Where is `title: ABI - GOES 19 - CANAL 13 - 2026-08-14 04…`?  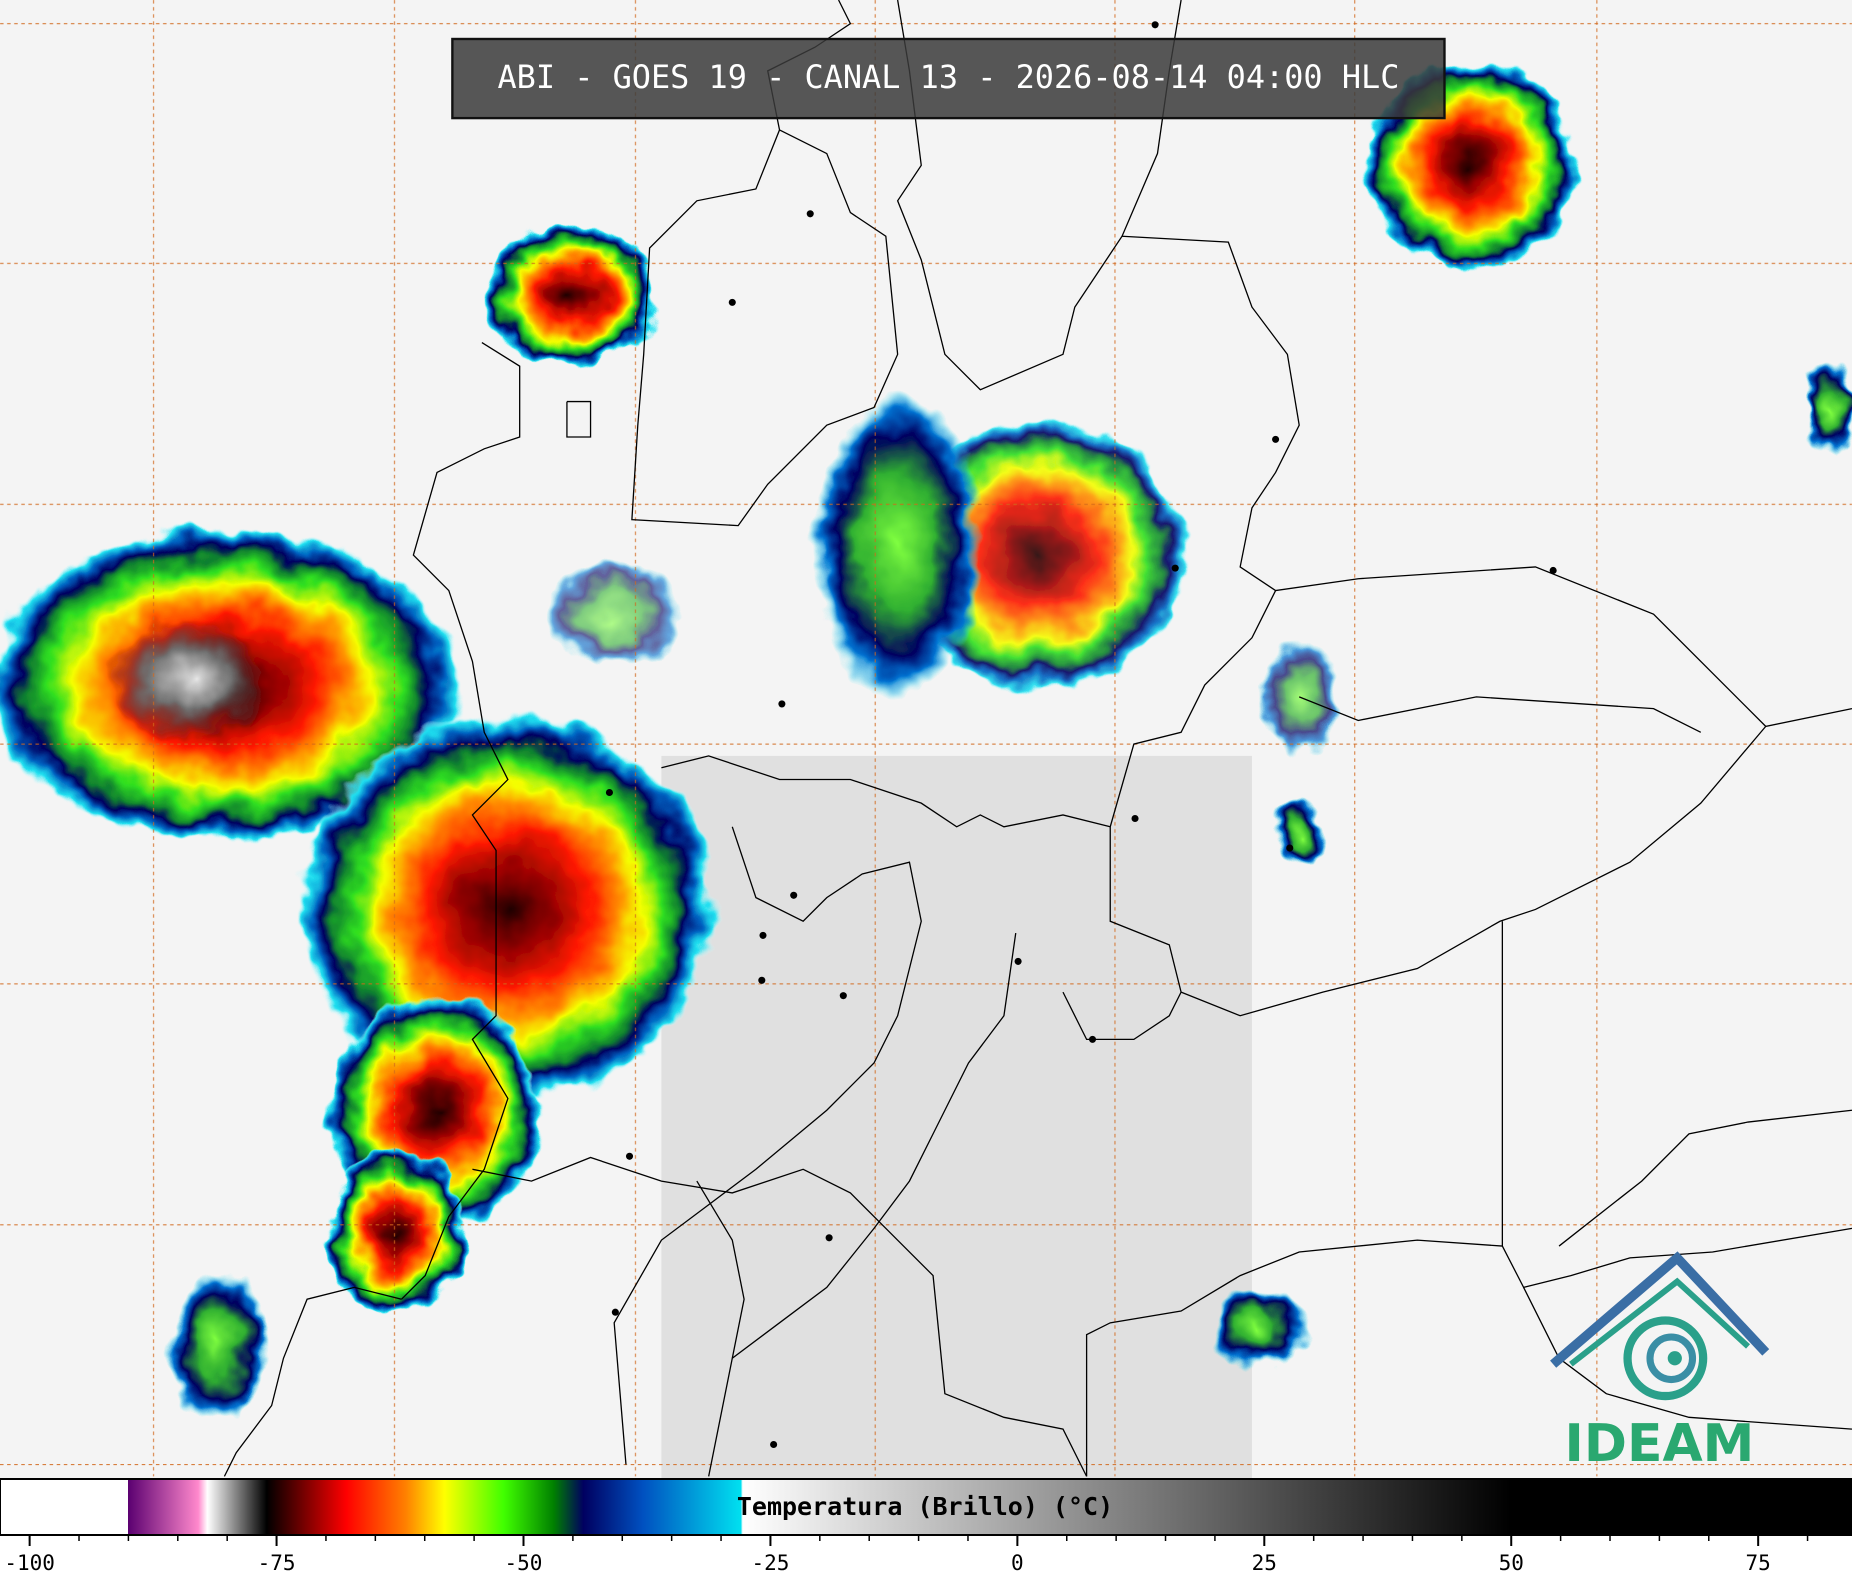 title: ABI - GOES 19 - CANAL 13 - 2026-08-14 04… is located at coordinates (948, 77).